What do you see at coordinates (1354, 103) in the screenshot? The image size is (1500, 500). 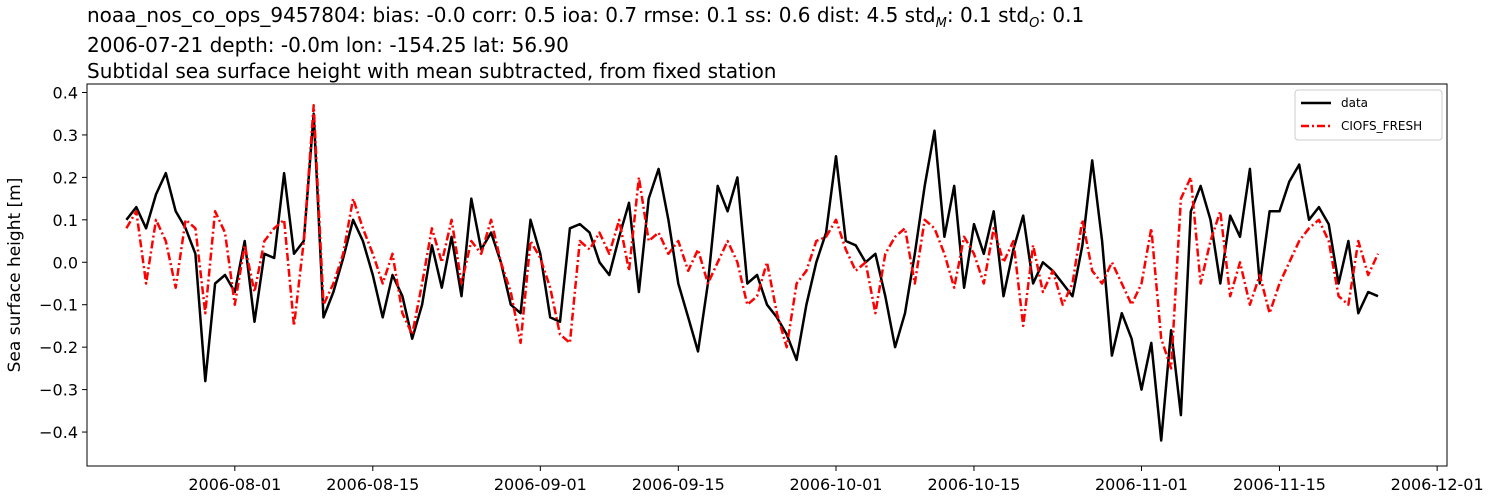 I see `legend-label-data: data` at bounding box center [1354, 103].